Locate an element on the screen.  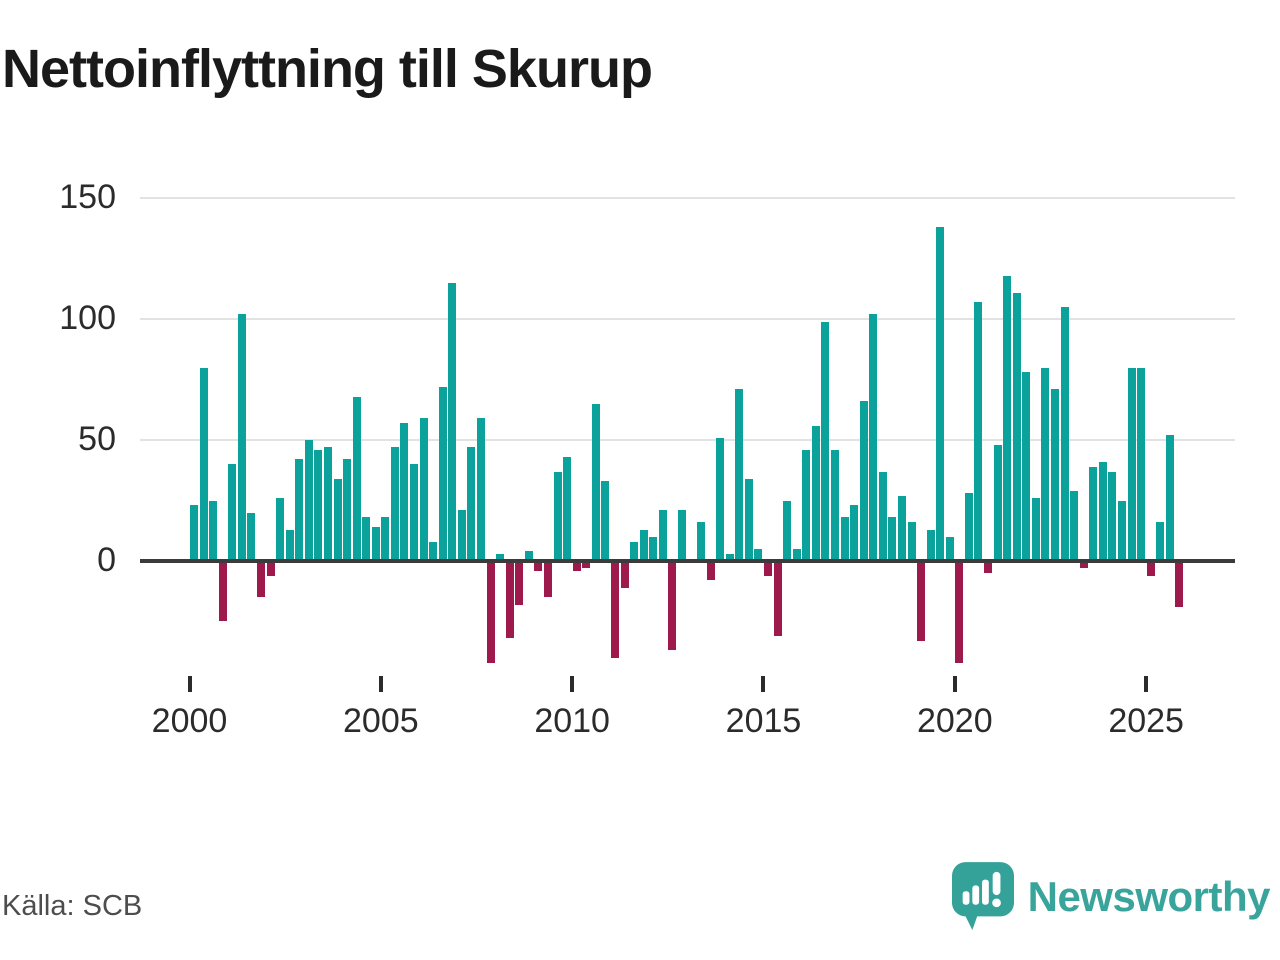
bar-2012-q1 is located at coordinates (653, 548).